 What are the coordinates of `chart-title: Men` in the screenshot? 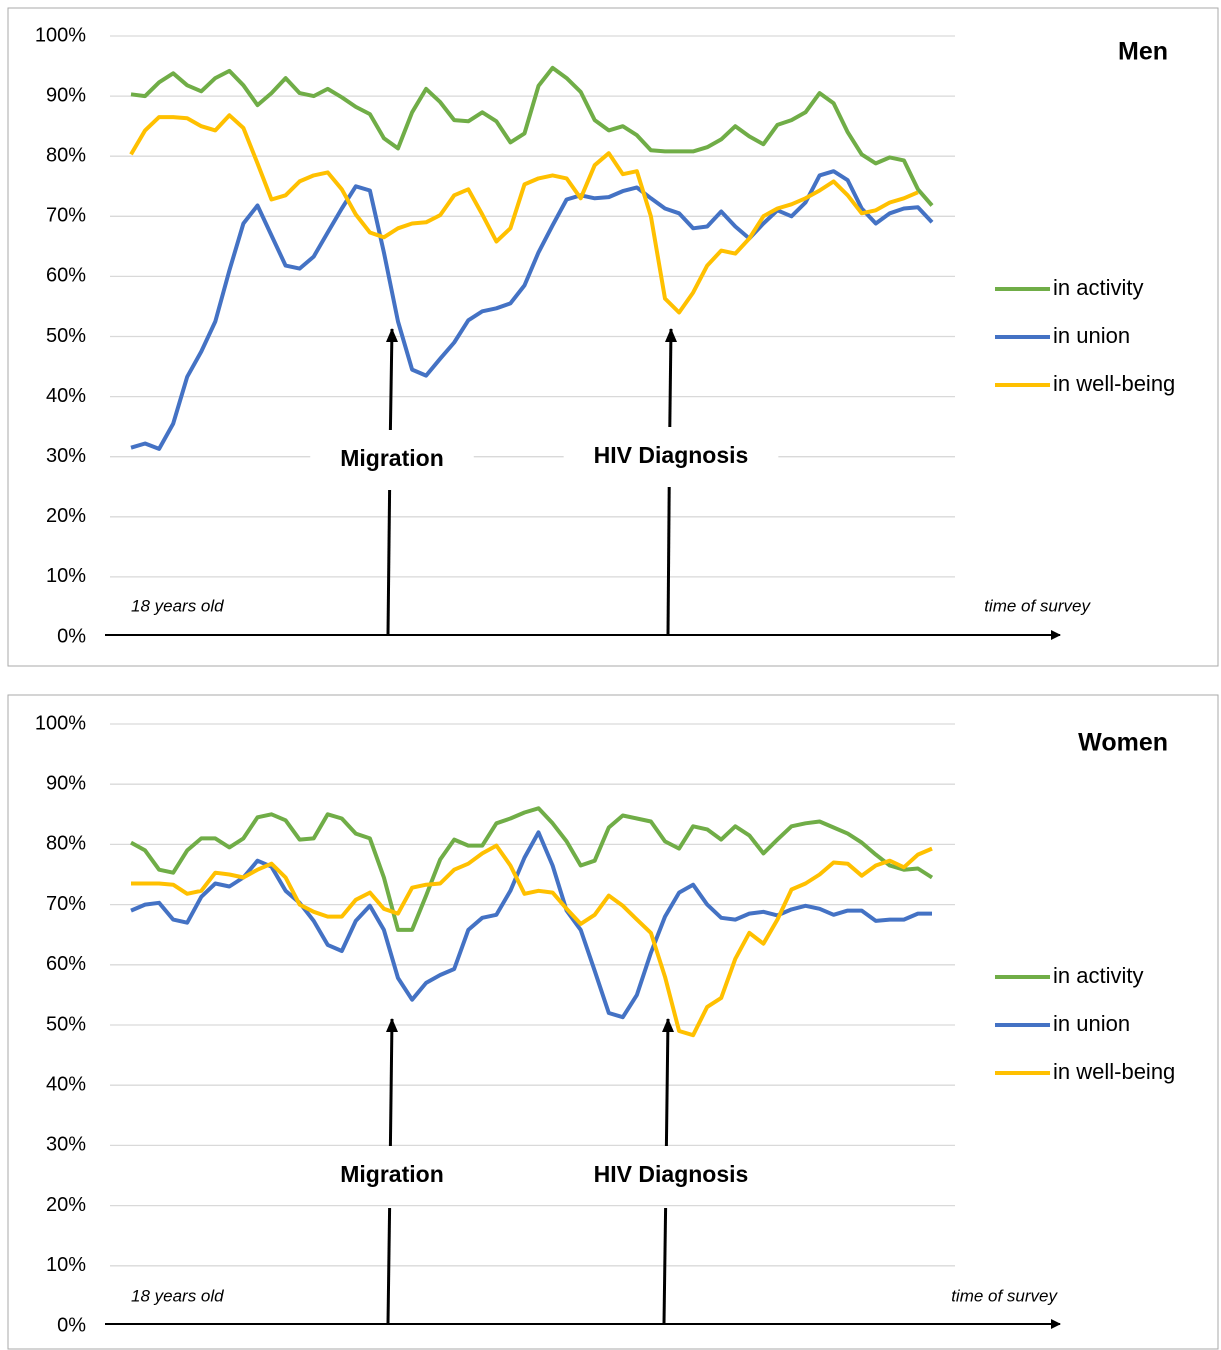 It's located at (1143, 52).